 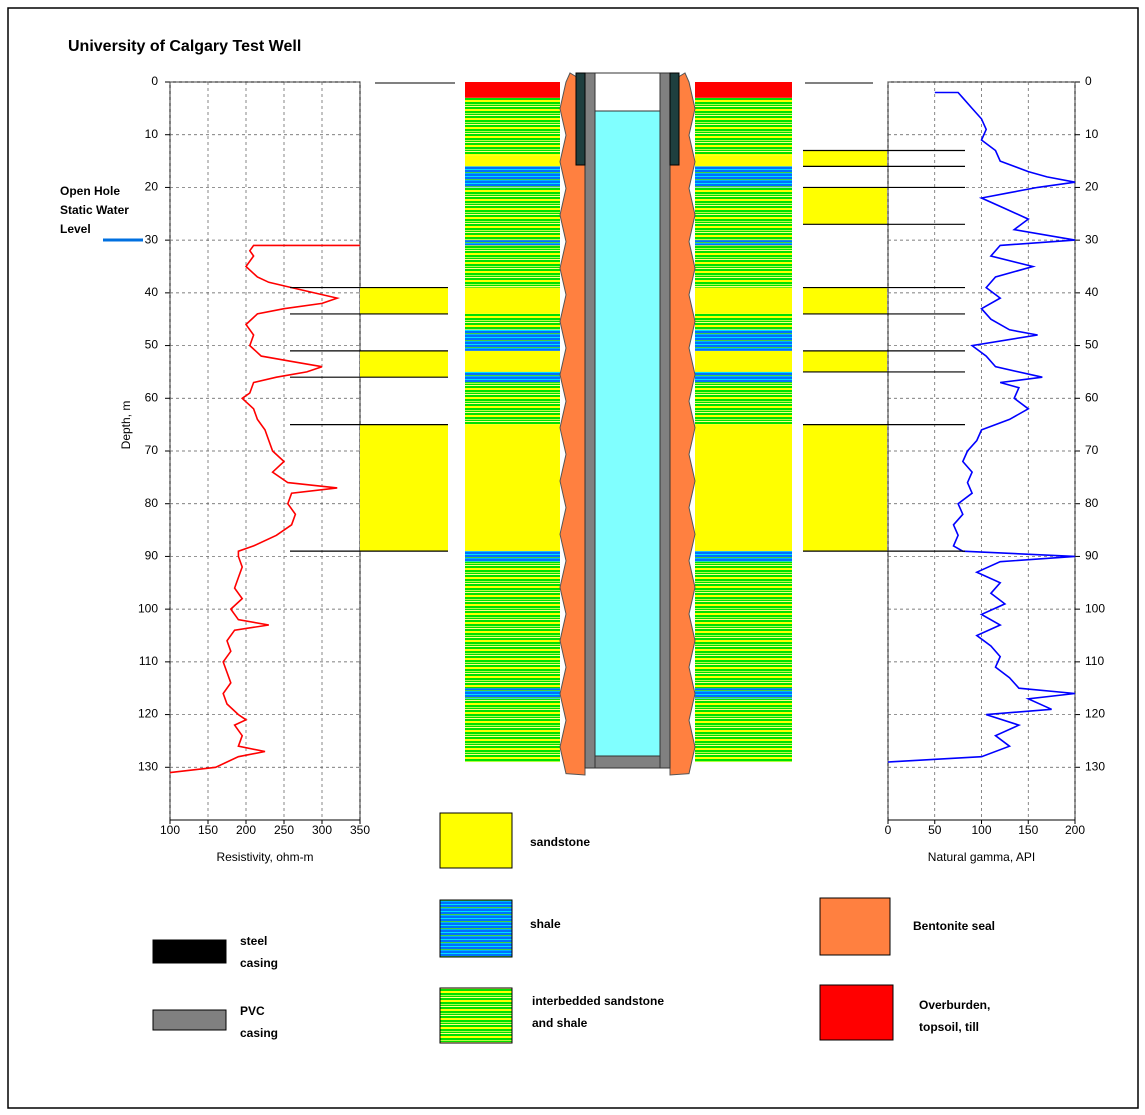 What do you see at coordinates (75, 229) in the screenshot?
I see `water-level-label: Level` at bounding box center [75, 229].